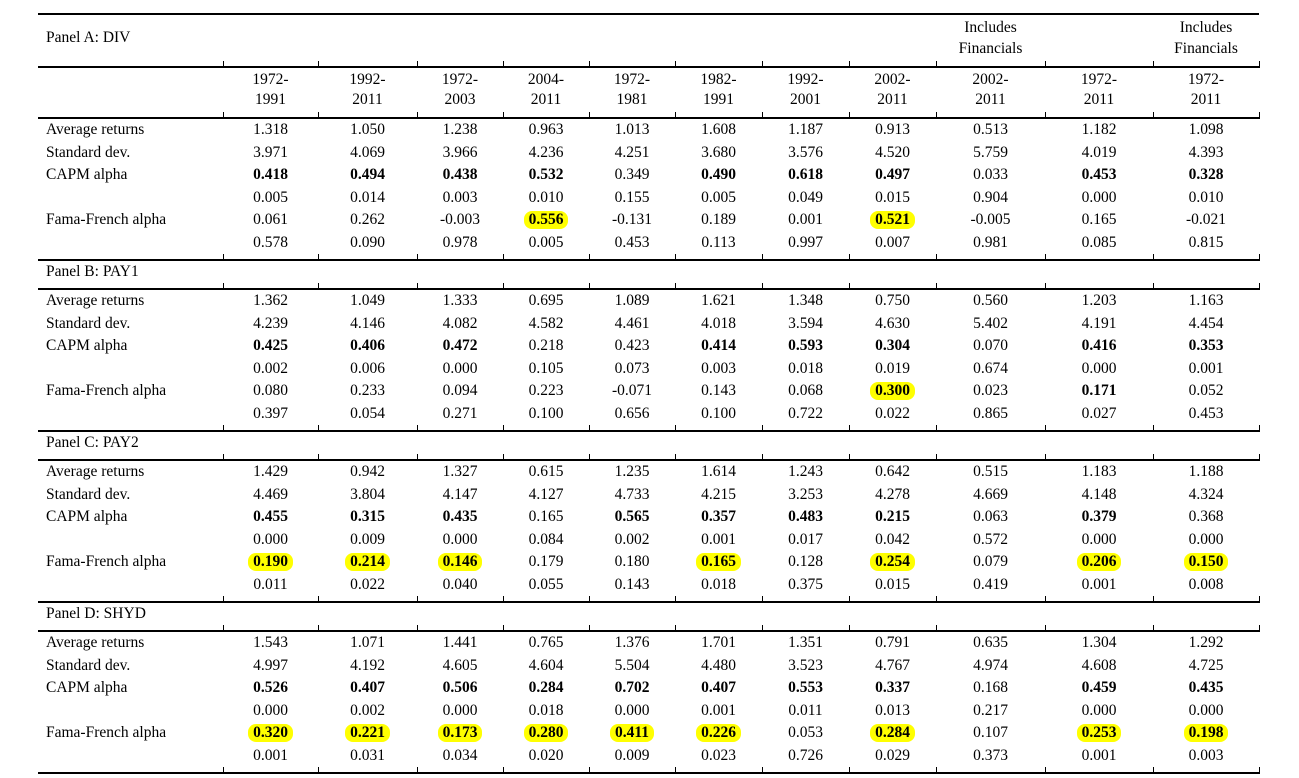 The height and width of the screenshot is (778, 1299). I want to click on value-cell: 4.147, so click(460, 494).